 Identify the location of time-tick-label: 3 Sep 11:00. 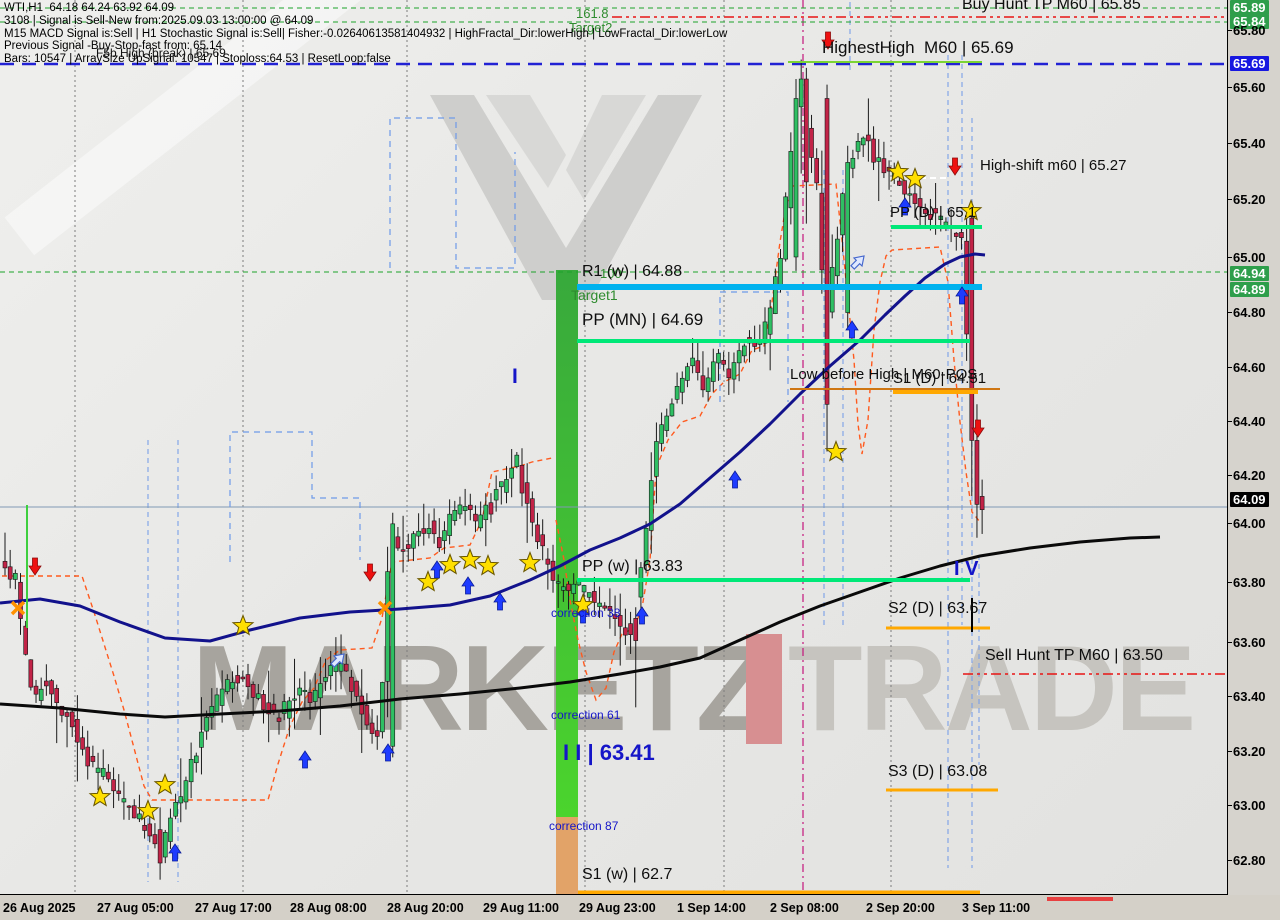
(996, 908).